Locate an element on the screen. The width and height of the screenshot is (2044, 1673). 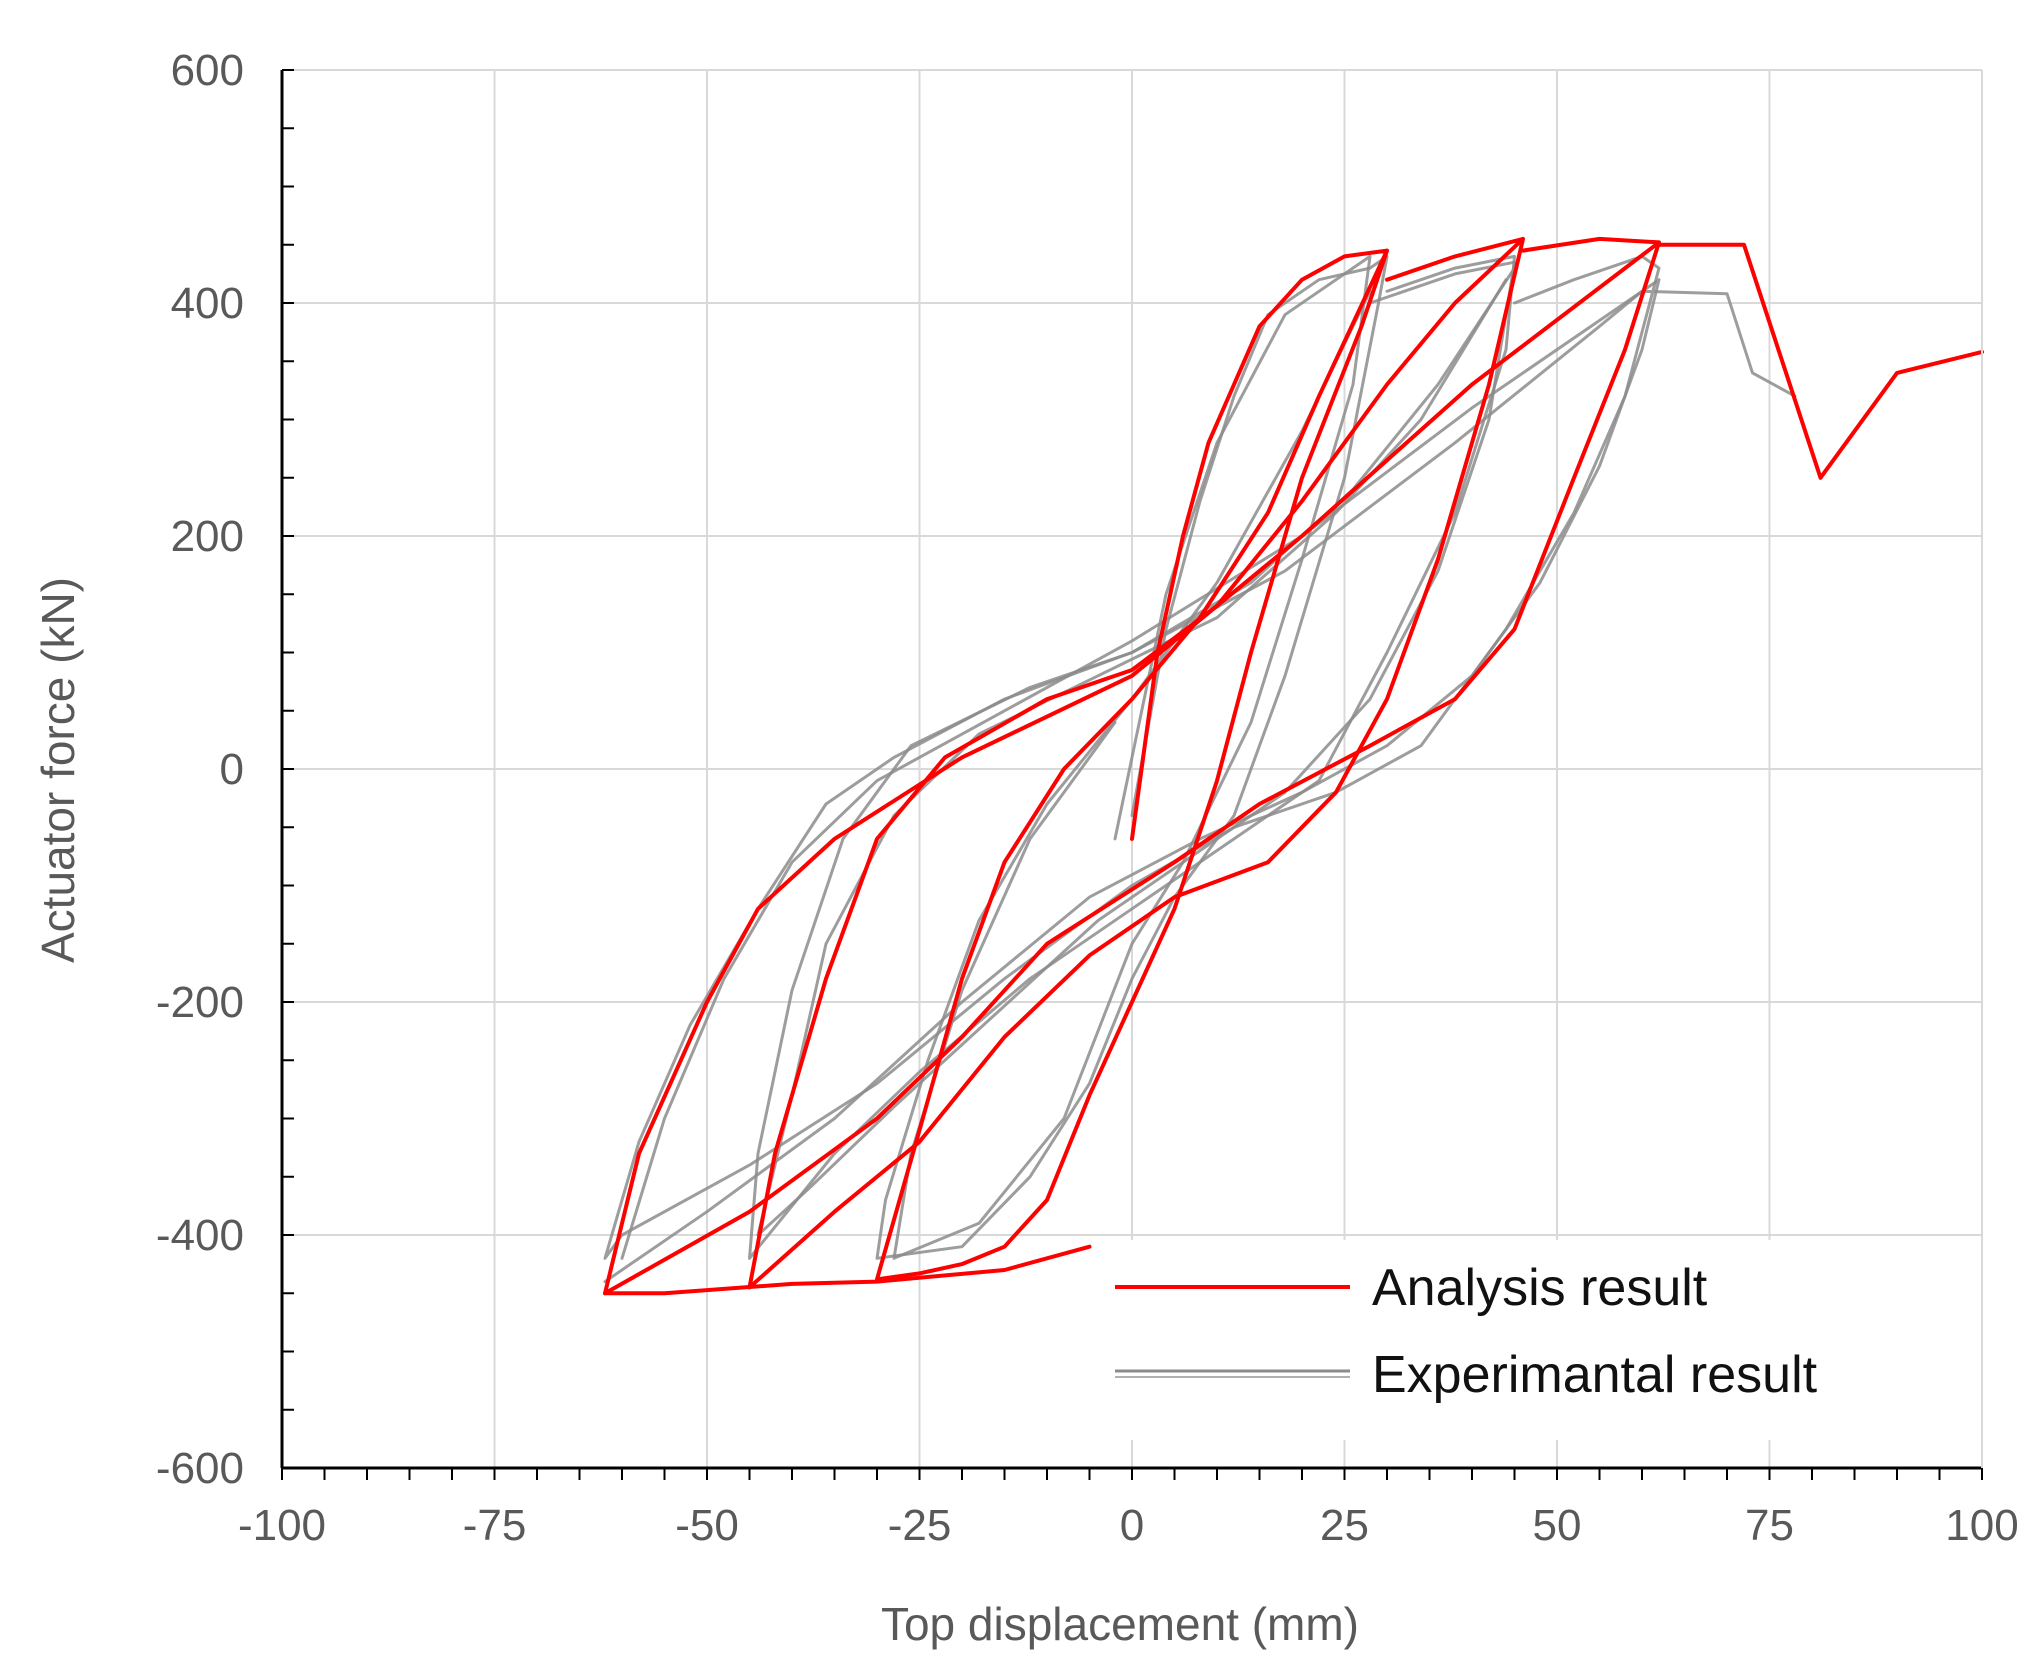
y-axis-title: Actuator force (kN) is located at coordinates (58, 770).